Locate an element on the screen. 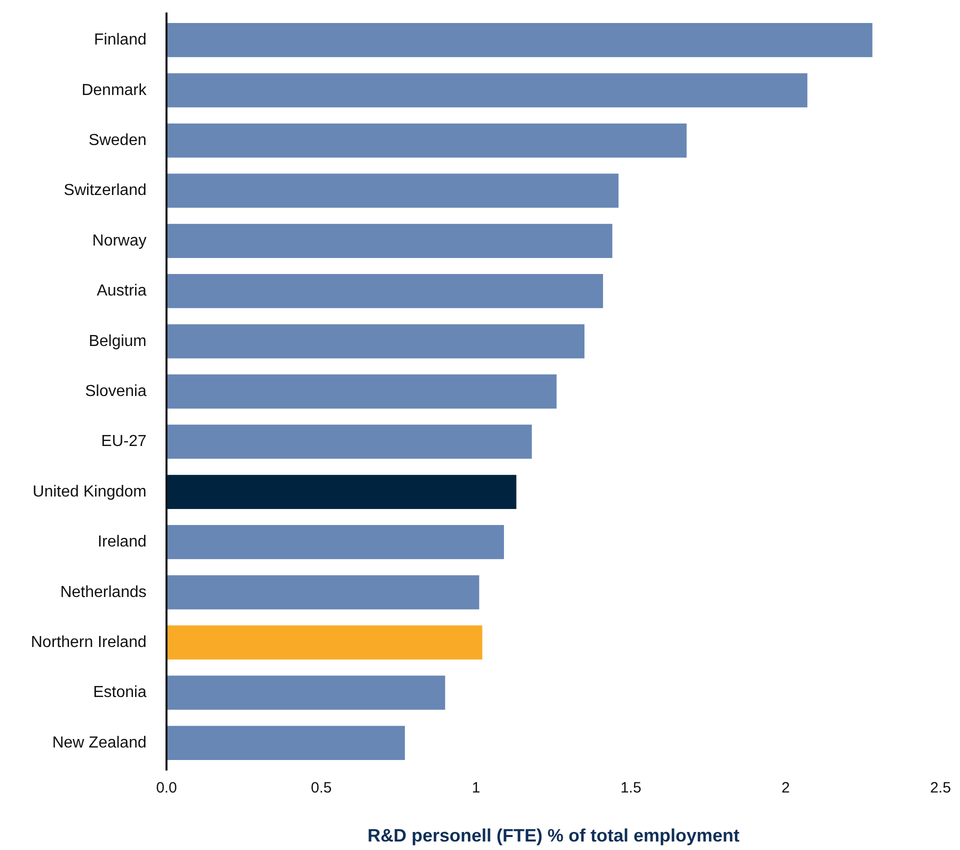 The width and height of the screenshot is (960, 850). y-tick-label: Austria is located at coordinates (121, 291).